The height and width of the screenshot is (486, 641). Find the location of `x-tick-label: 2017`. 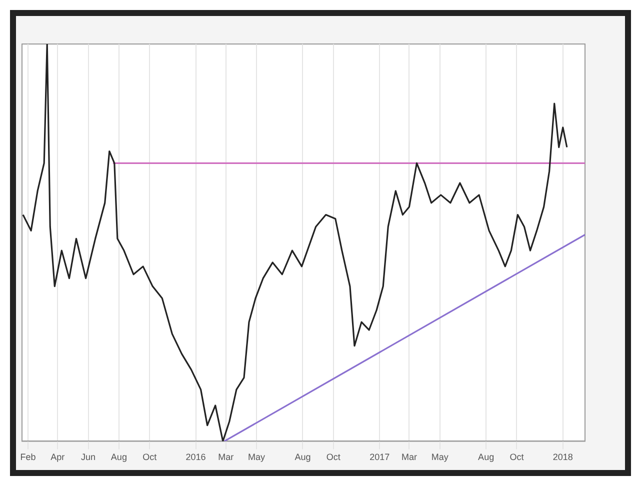

x-tick-label: 2017 is located at coordinates (380, 457).